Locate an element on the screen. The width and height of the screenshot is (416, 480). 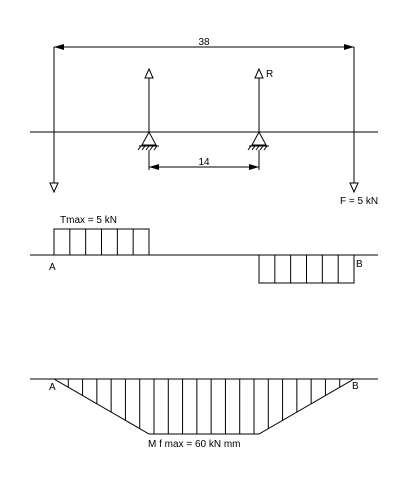
shear-max-label: Tmax = 5 kN is located at coordinates (88, 220).